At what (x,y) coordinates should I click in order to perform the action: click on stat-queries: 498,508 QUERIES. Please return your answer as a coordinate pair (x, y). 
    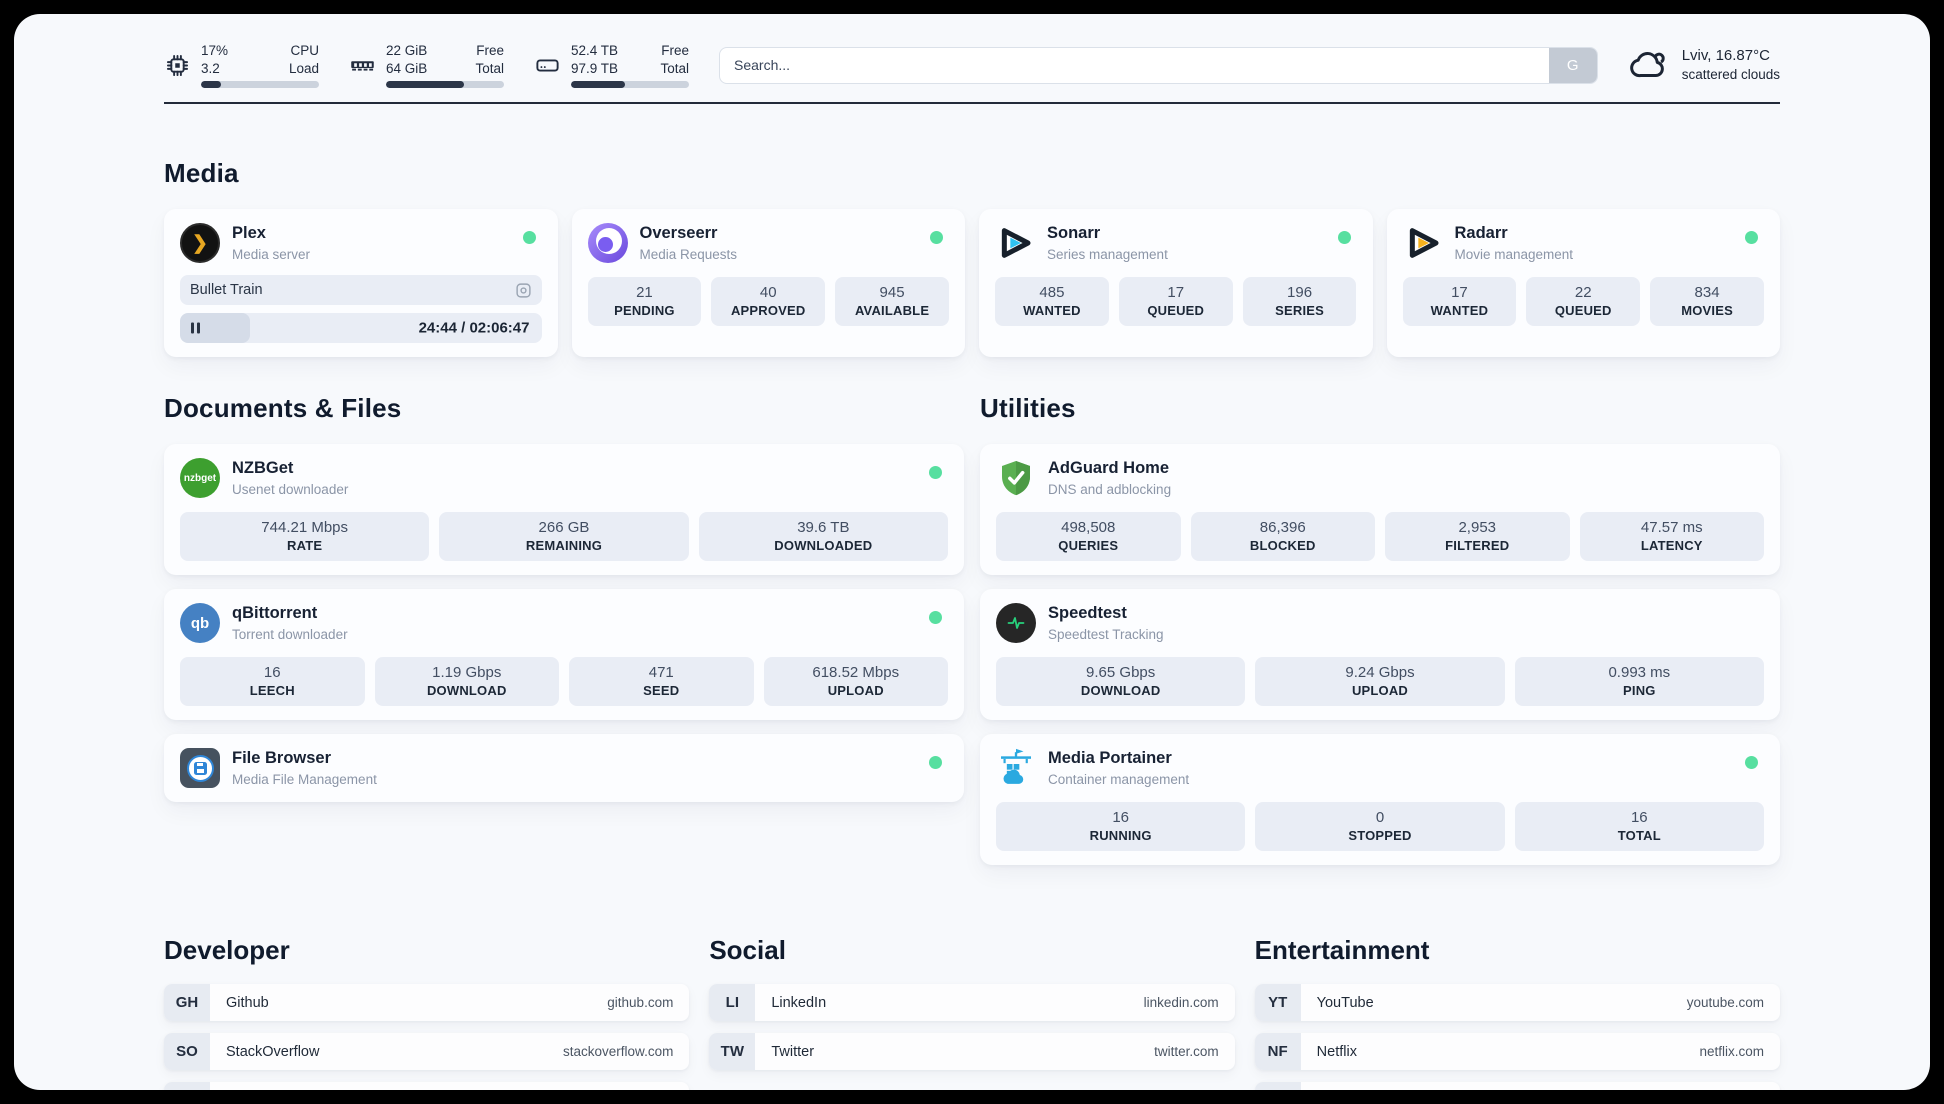
    Looking at the image, I should click on (1088, 537).